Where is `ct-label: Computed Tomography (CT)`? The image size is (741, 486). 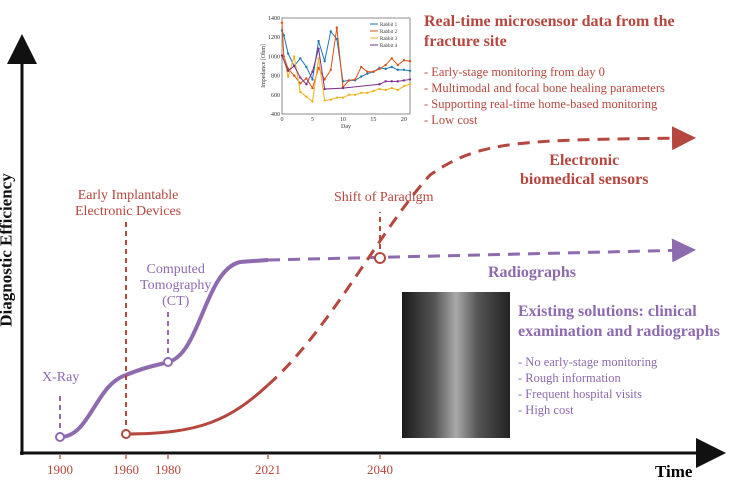 ct-label: Computed Tomography (CT) is located at coordinates (176, 285).